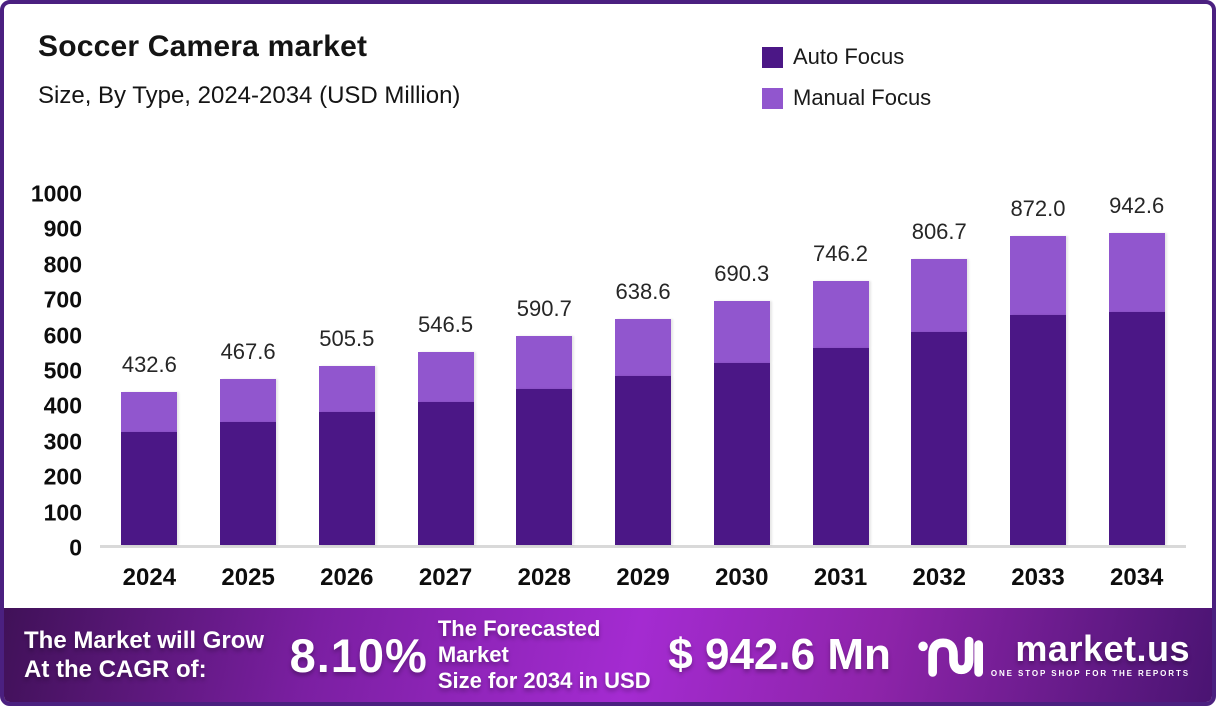  I want to click on bar-column: 942.6, so click(1136, 369).